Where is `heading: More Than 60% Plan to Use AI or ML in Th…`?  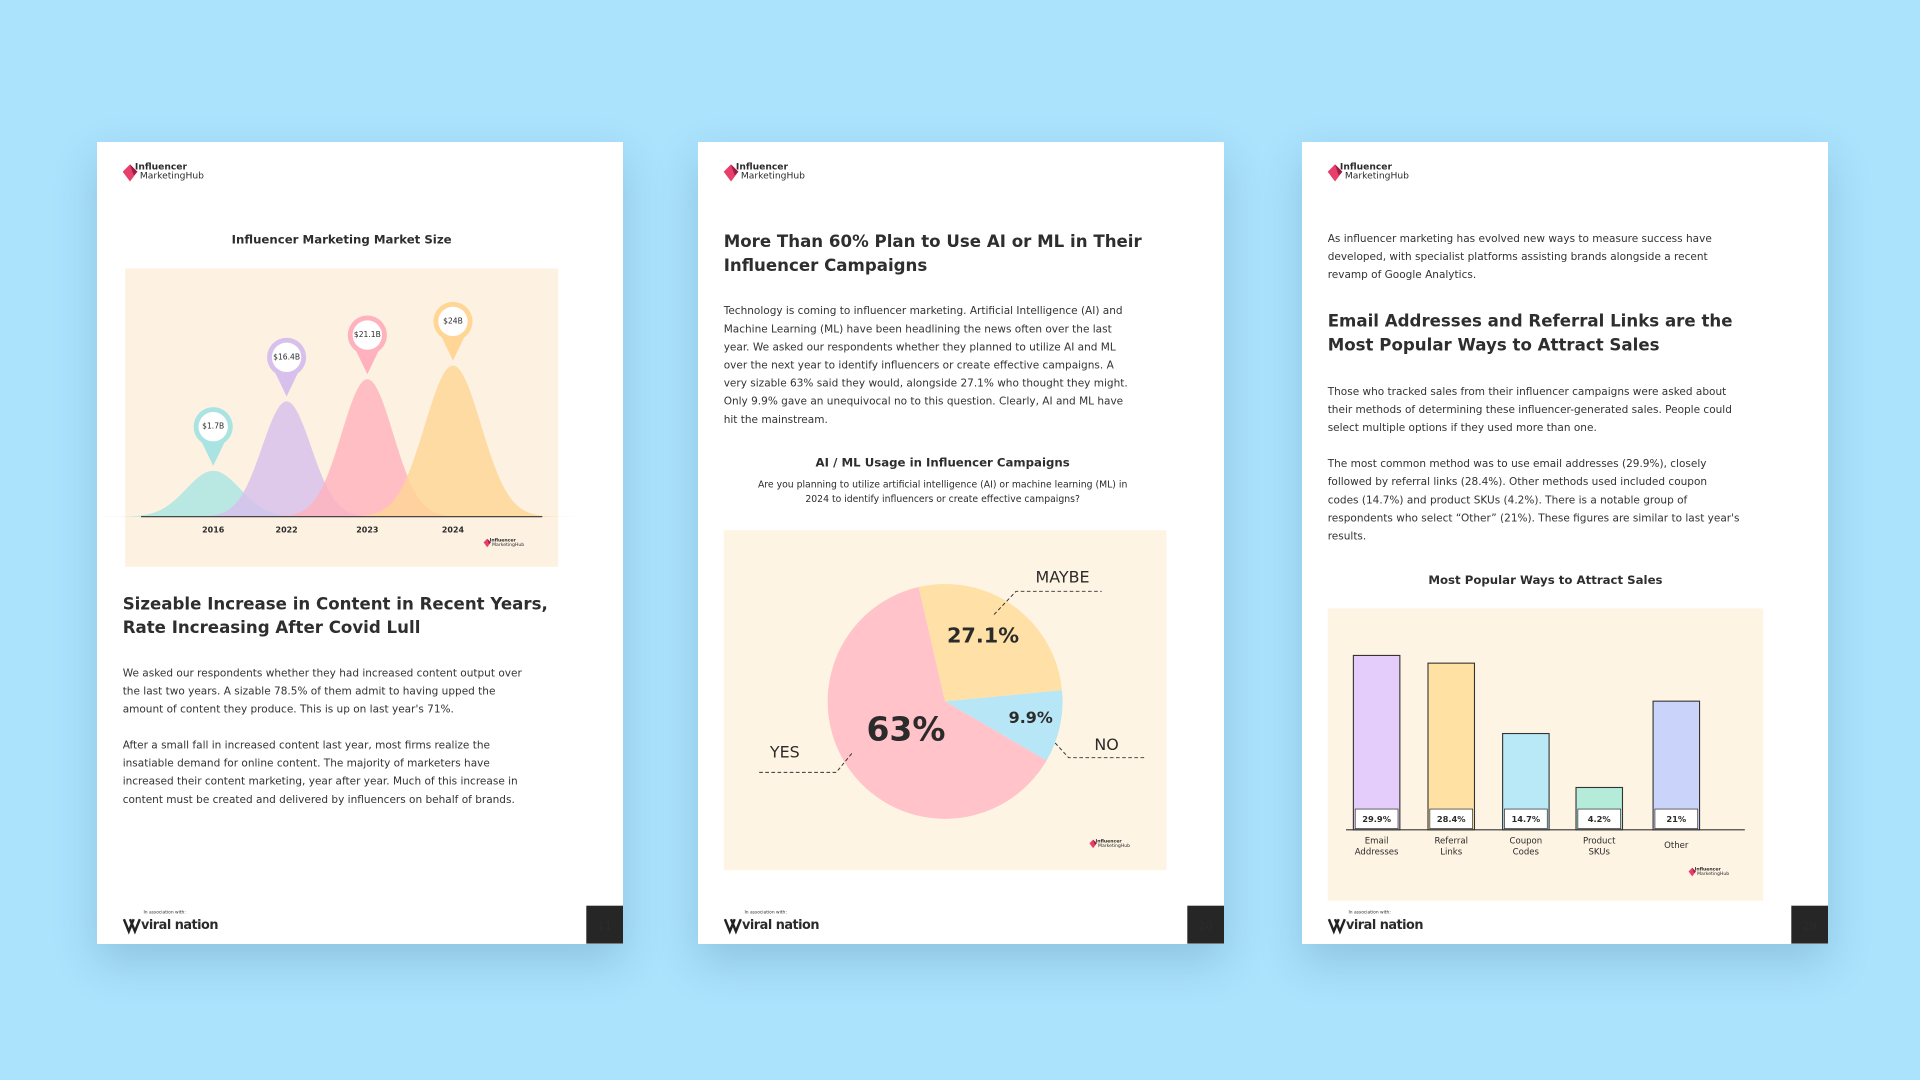
heading: More Than 60% Plan to Use AI or ML in Th… is located at coordinates (933, 241).